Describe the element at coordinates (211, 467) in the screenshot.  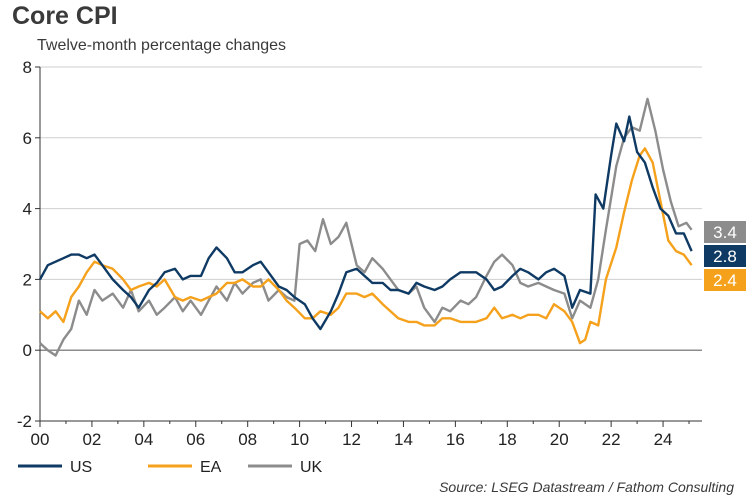
I see `legend-label-ea: EA` at that location.